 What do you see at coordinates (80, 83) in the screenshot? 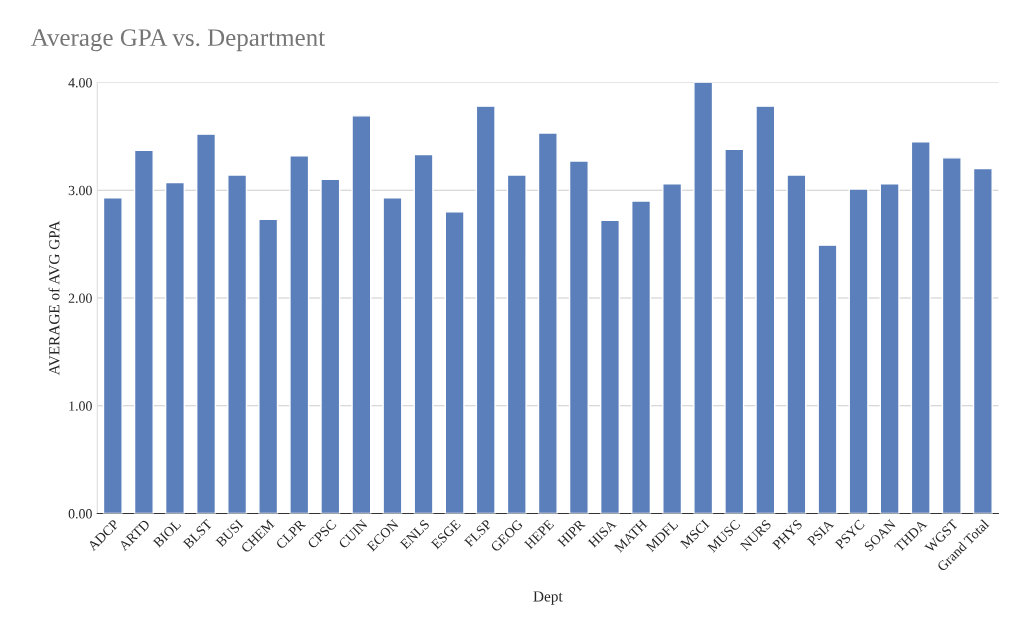
I see `y-tick-label: 4.00` at bounding box center [80, 83].